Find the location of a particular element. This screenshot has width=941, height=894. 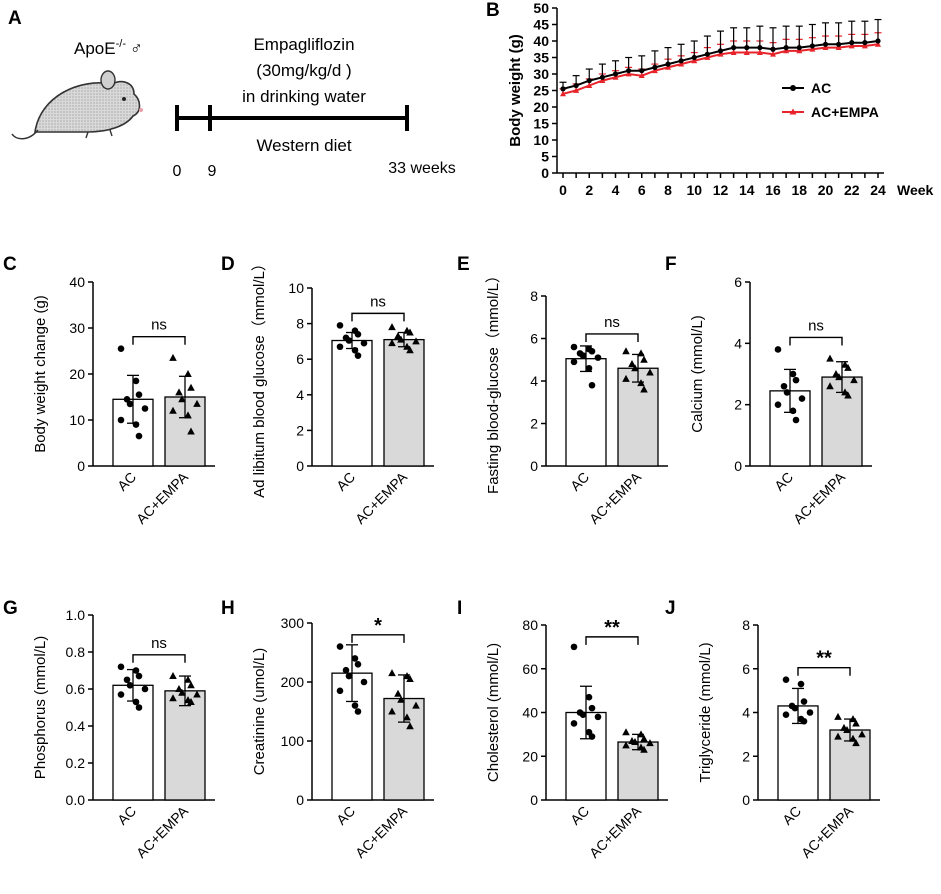

x-tick-label: 22 is located at coordinates (852, 190).